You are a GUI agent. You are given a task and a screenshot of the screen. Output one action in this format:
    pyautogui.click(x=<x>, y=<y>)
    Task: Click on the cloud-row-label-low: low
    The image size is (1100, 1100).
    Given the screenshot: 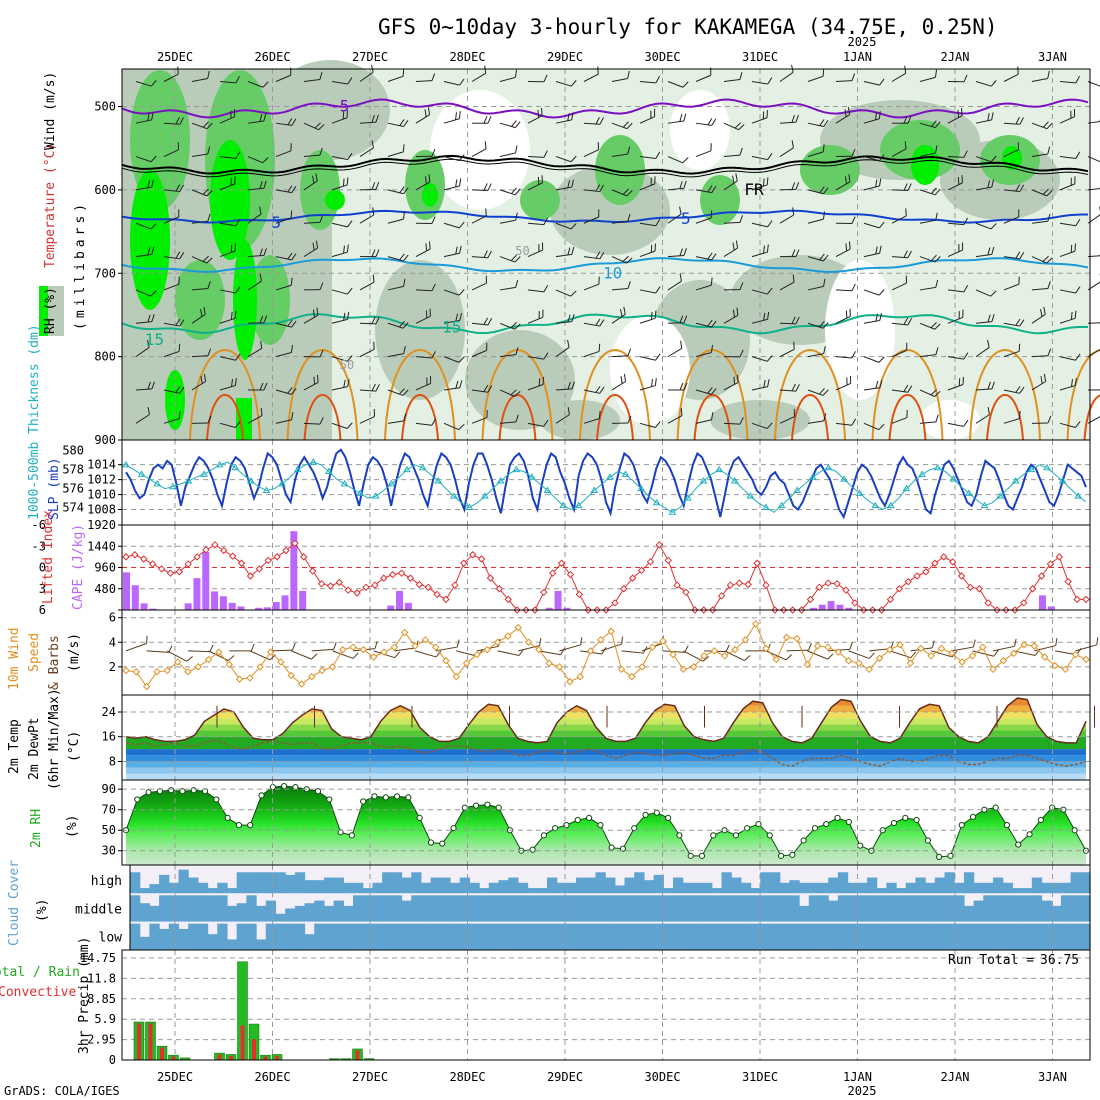 What is the action you would take?
    pyautogui.click(x=111, y=938)
    